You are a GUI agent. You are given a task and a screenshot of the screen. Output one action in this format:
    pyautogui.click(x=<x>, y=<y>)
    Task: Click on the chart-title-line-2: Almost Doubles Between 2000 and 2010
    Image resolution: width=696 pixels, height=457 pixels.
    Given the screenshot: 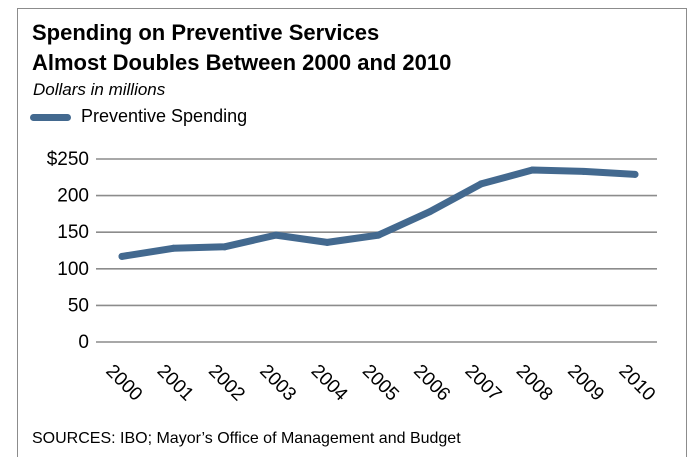 What is the action you would take?
    pyautogui.click(x=242, y=62)
    